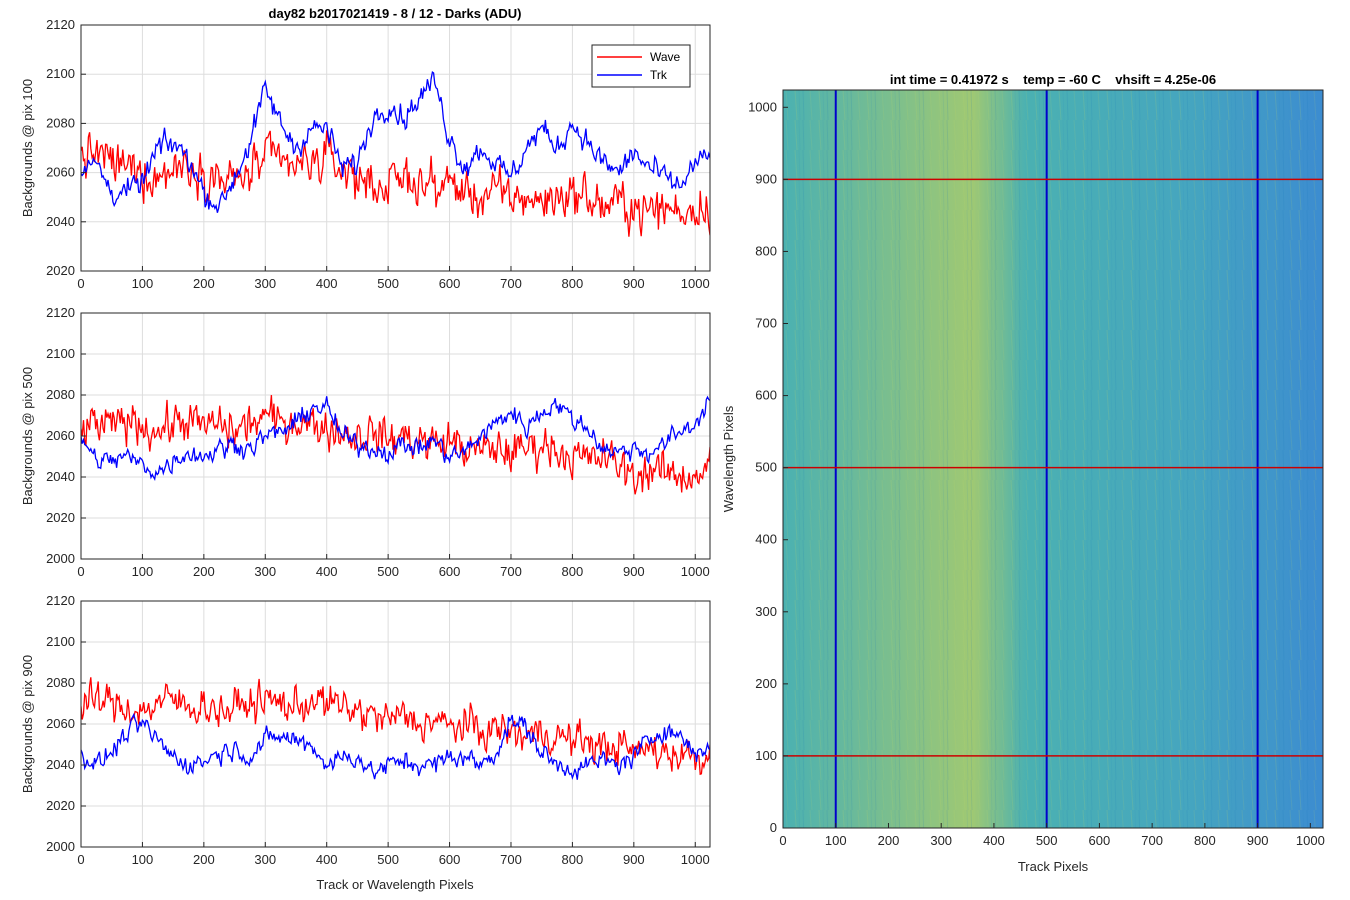  Describe the element at coordinates (762, 106) in the screenshot. I see `tick-label-y: 1000` at that location.